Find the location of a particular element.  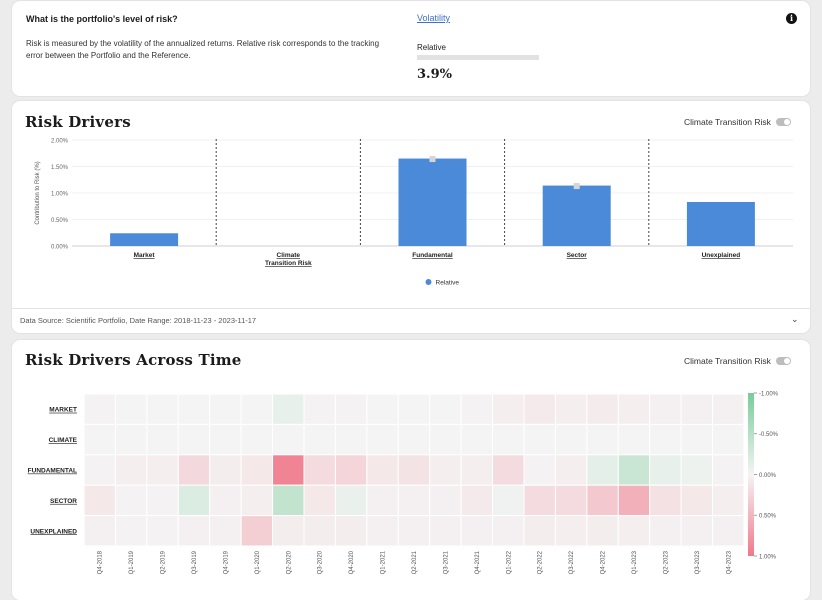

row-label: MARKET is located at coordinates (63, 410).